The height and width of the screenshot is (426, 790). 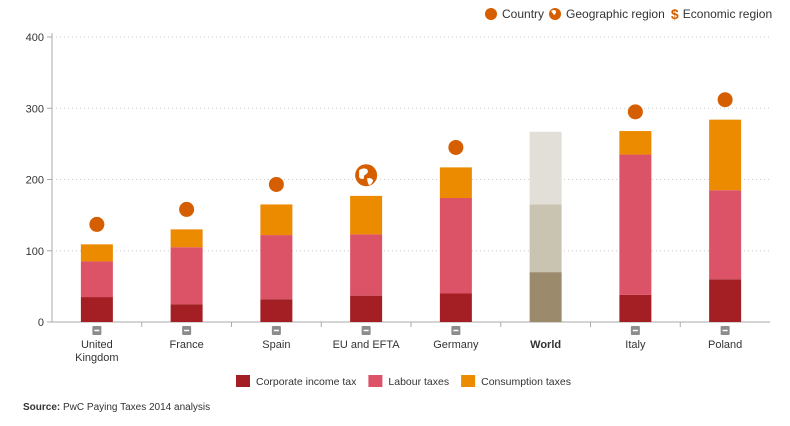 I want to click on country-legend-dot-icon, so click(x=491, y=14).